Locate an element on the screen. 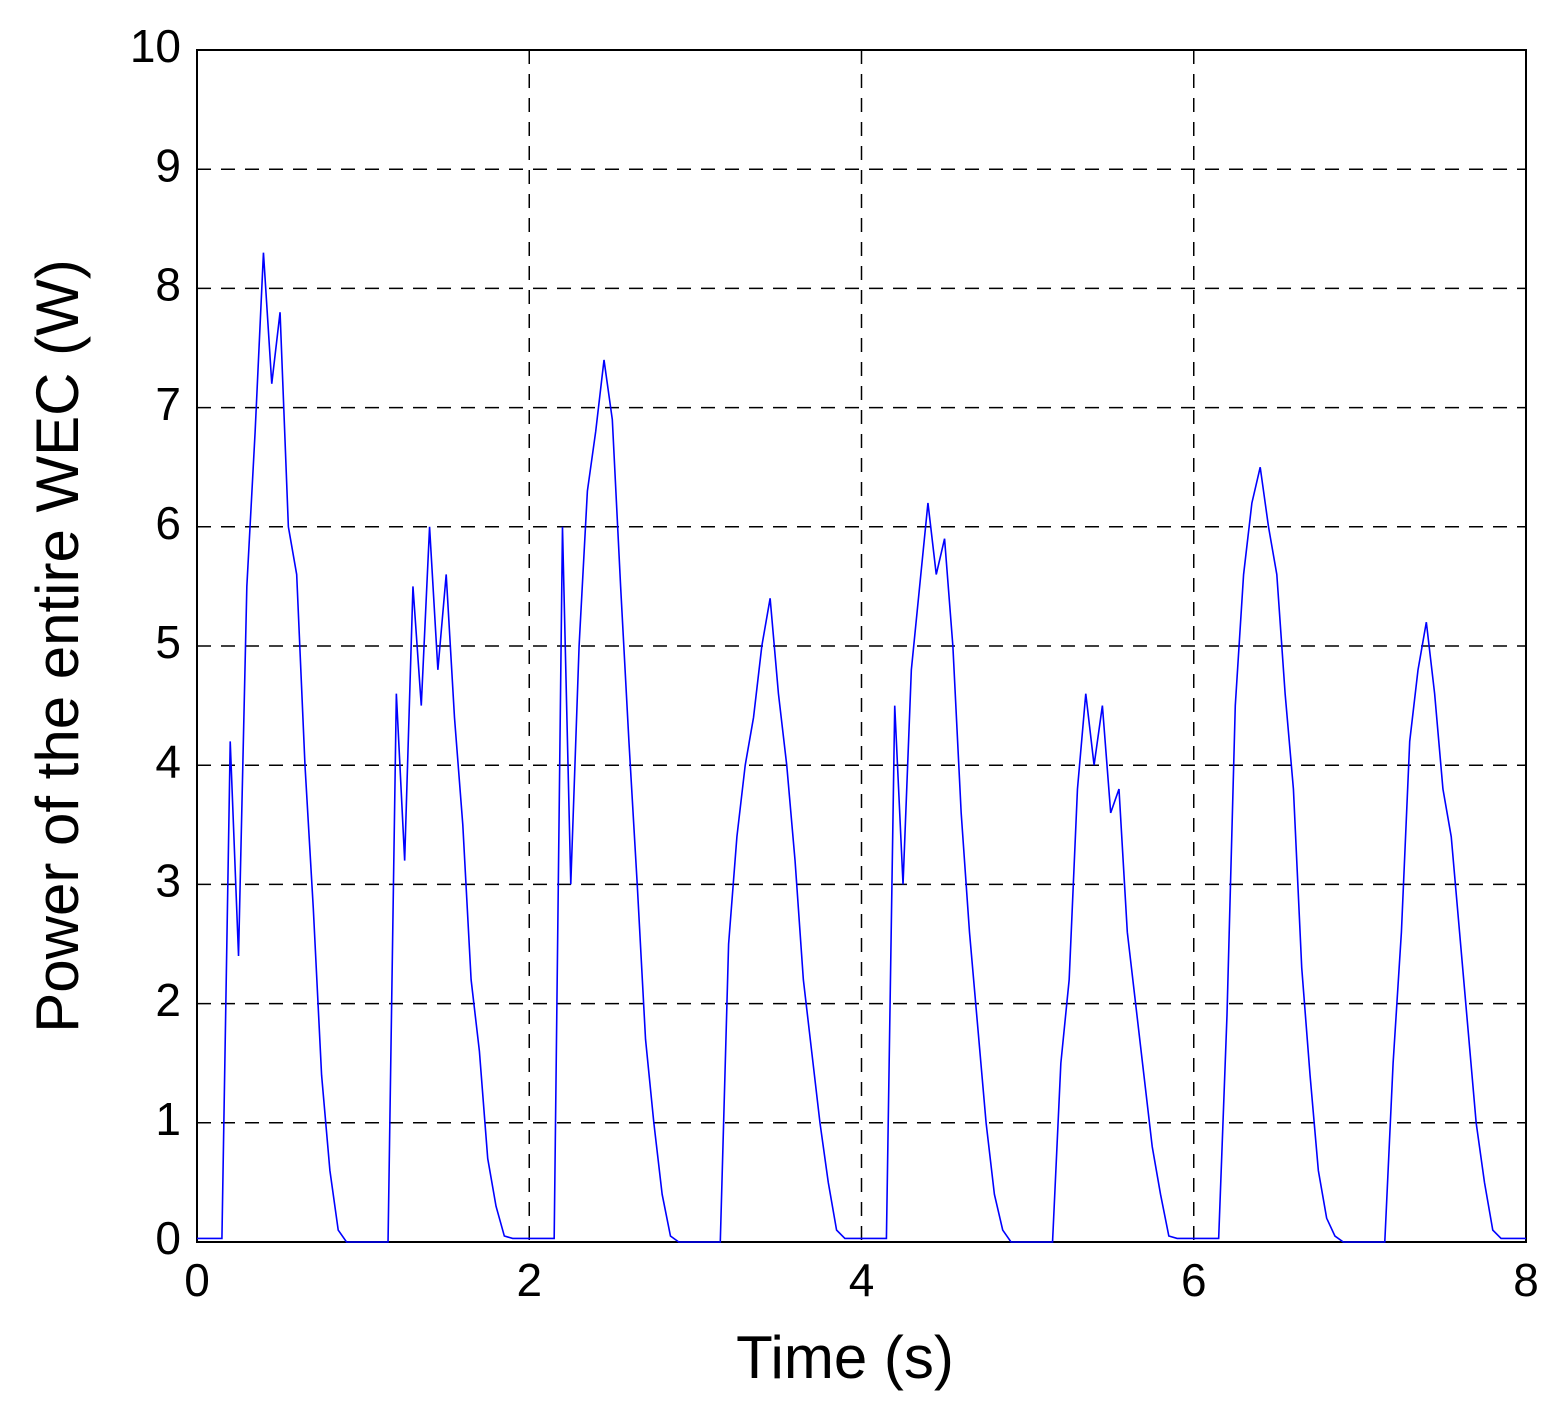  y-tick-label: 3 is located at coordinates (168, 881).